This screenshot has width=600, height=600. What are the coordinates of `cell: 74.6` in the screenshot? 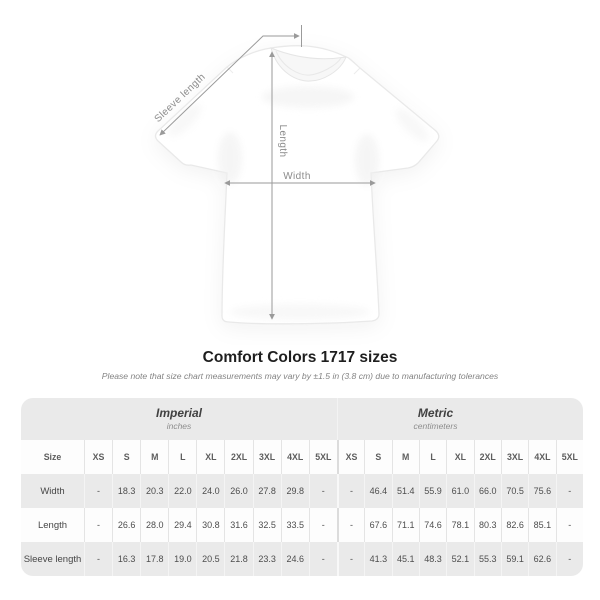 It's located at (432, 525).